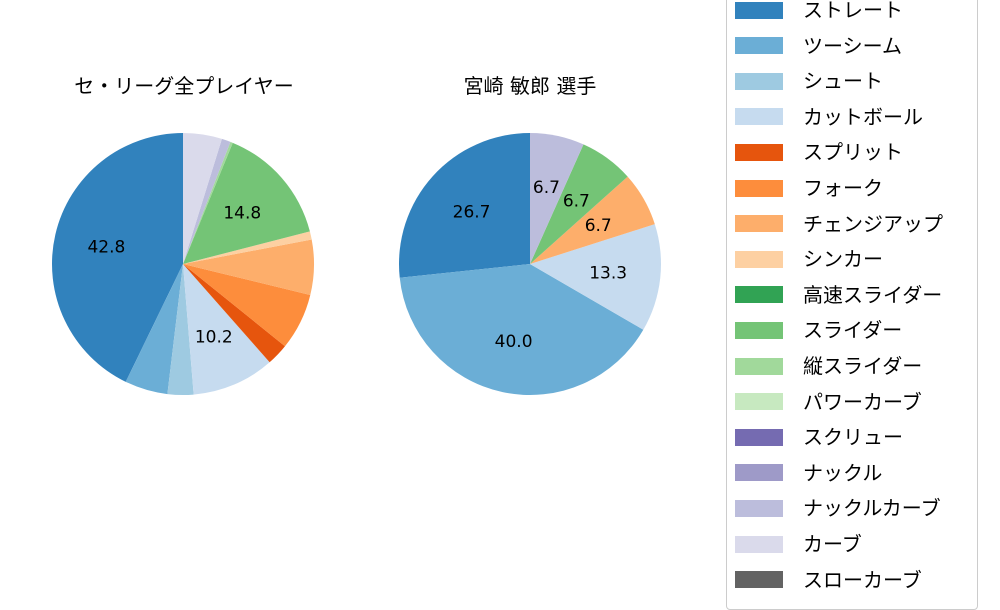  Describe the element at coordinates (214, 337) in the screenshot. I see `slice-label: 10.2` at that location.